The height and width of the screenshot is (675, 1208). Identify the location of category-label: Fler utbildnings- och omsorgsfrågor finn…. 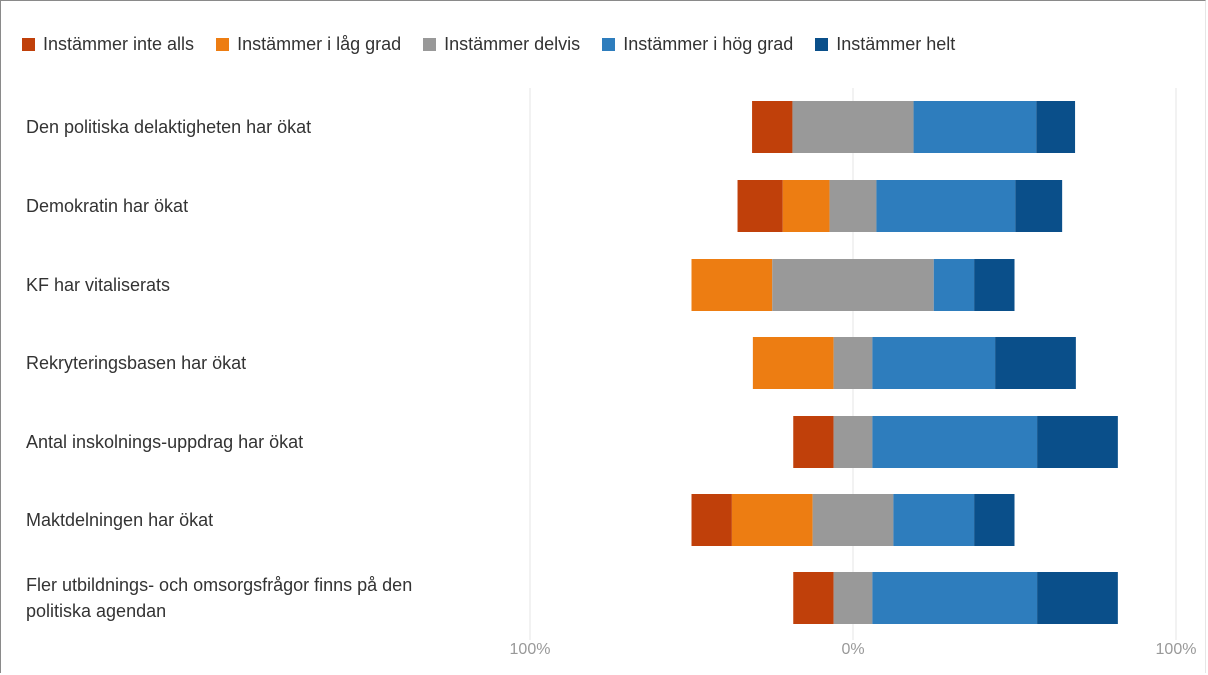
(219, 598).